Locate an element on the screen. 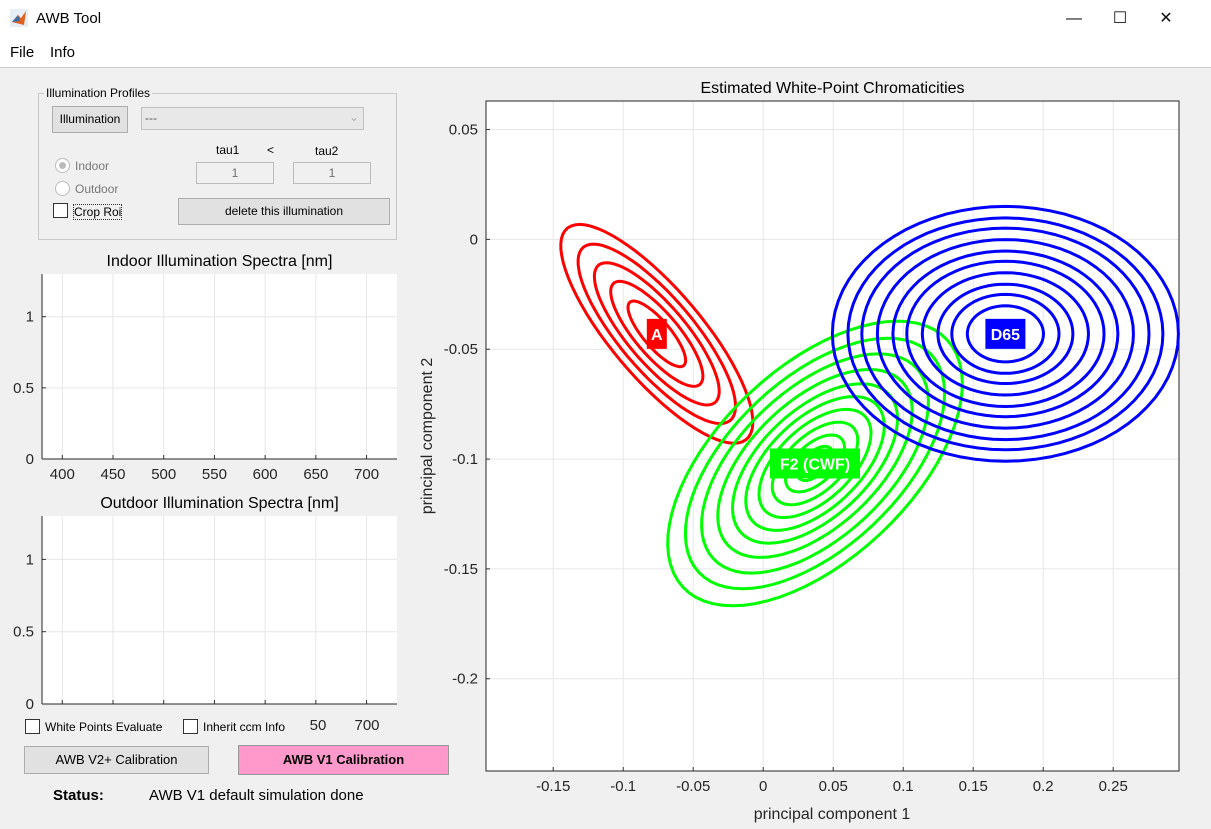 The image size is (1211, 829). chart-title: Indoor Illumination Spectra [nm] is located at coordinates (220, 261).